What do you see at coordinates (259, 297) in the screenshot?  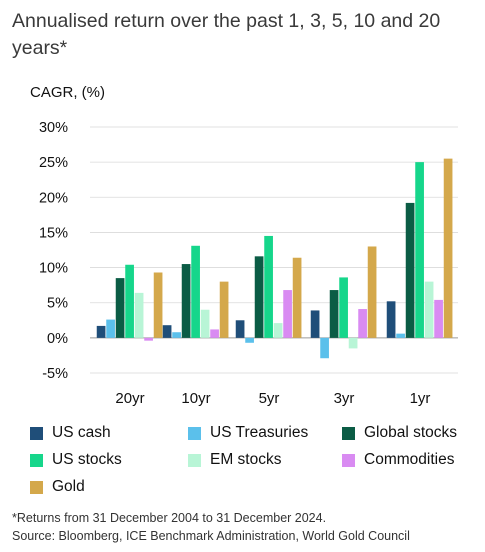 I see `bar-global-stocks-5yr` at bounding box center [259, 297].